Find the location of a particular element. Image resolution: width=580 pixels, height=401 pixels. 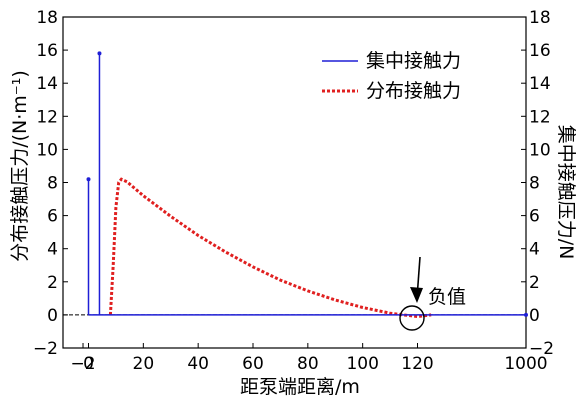

y-left-tick-label: 14 is located at coordinates (47, 84).